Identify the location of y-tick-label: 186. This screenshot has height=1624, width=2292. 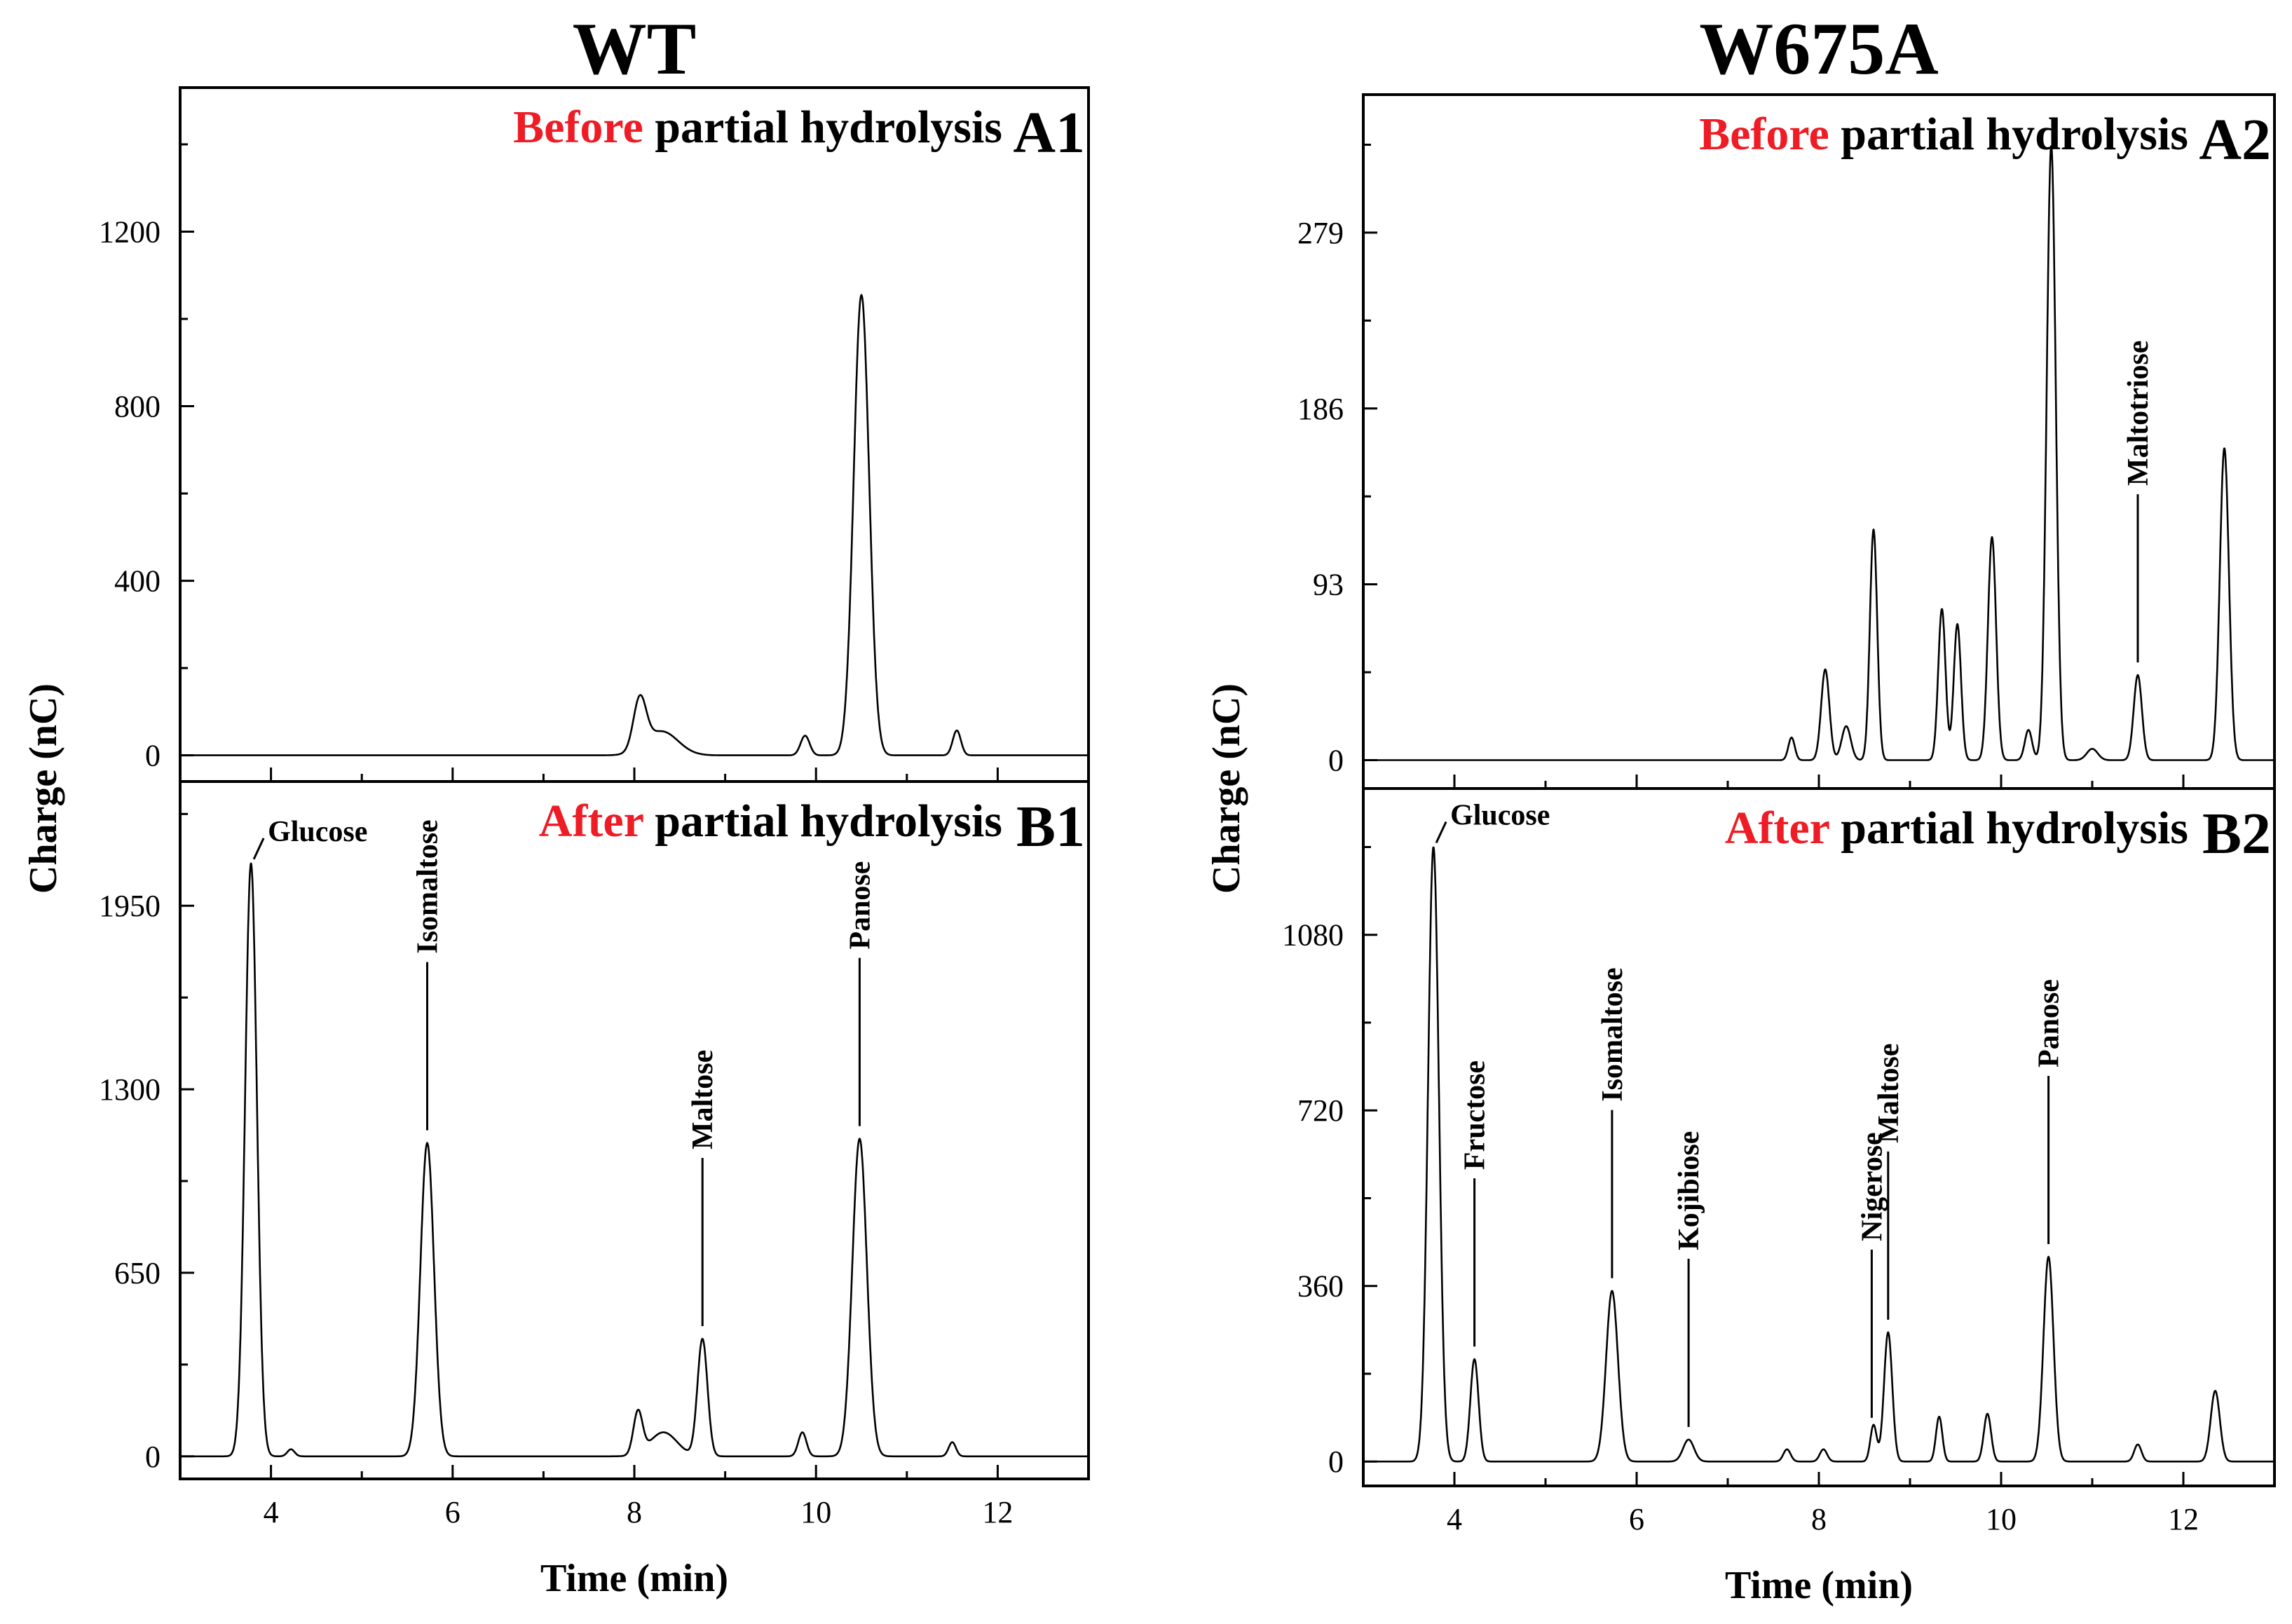
(1320, 409).